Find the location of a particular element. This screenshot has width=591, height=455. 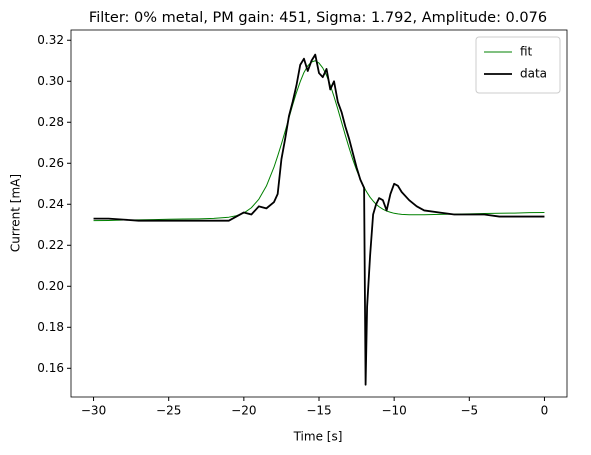

y-tick-label: 0.18 is located at coordinates (50, 327).